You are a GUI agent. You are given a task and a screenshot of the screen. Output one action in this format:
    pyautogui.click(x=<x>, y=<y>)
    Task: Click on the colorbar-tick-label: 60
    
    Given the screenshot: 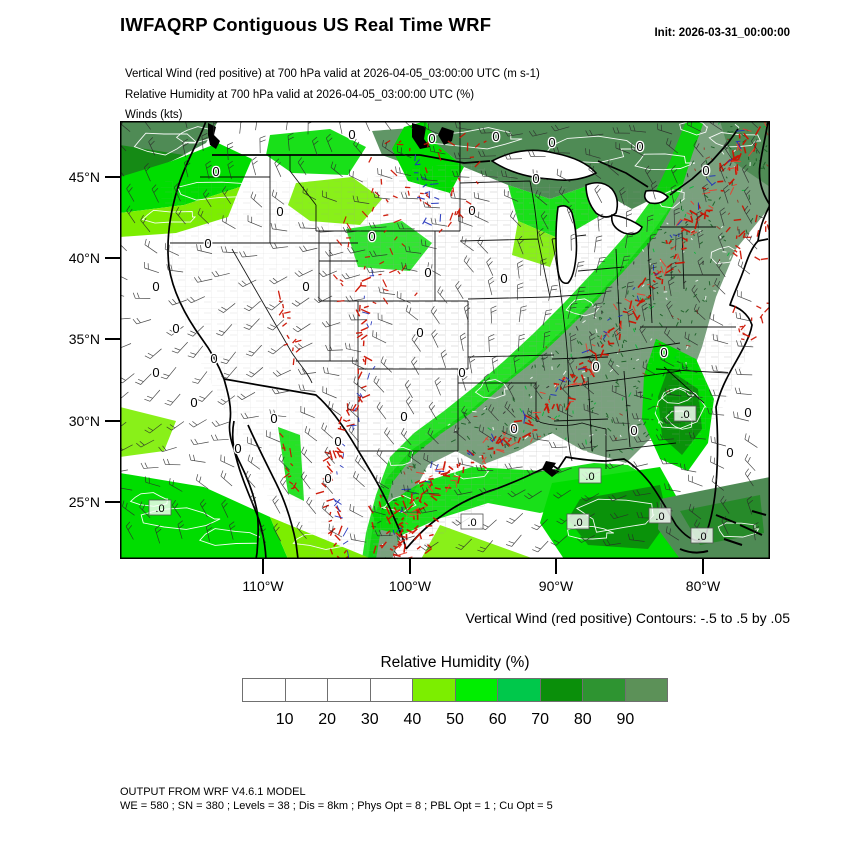 What is the action you would take?
    pyautogui.click(x=497, y=719)
    